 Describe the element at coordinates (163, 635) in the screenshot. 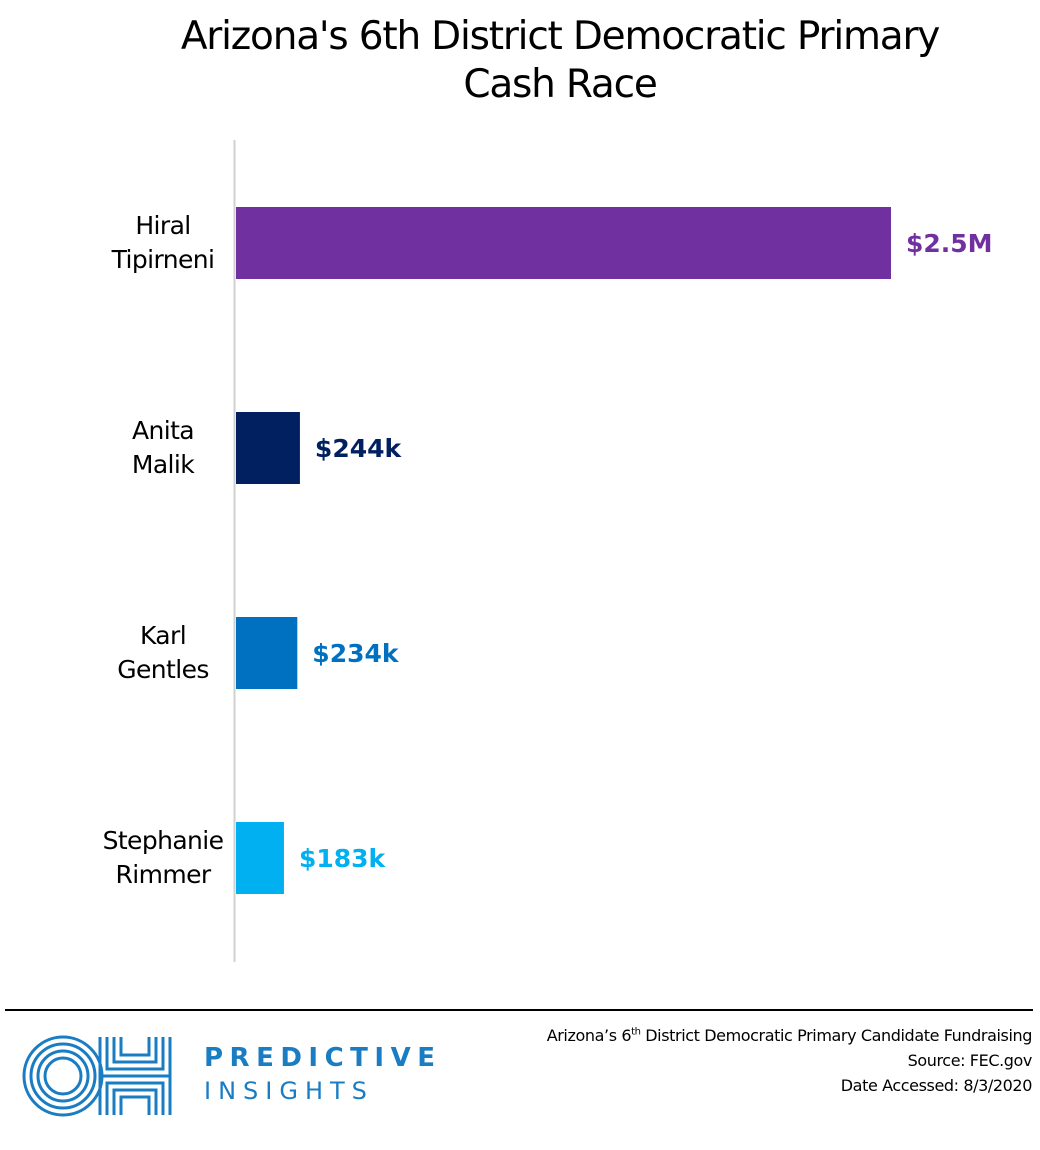

I see `category-label-karl-gentles-line-1: Karl` at that location.